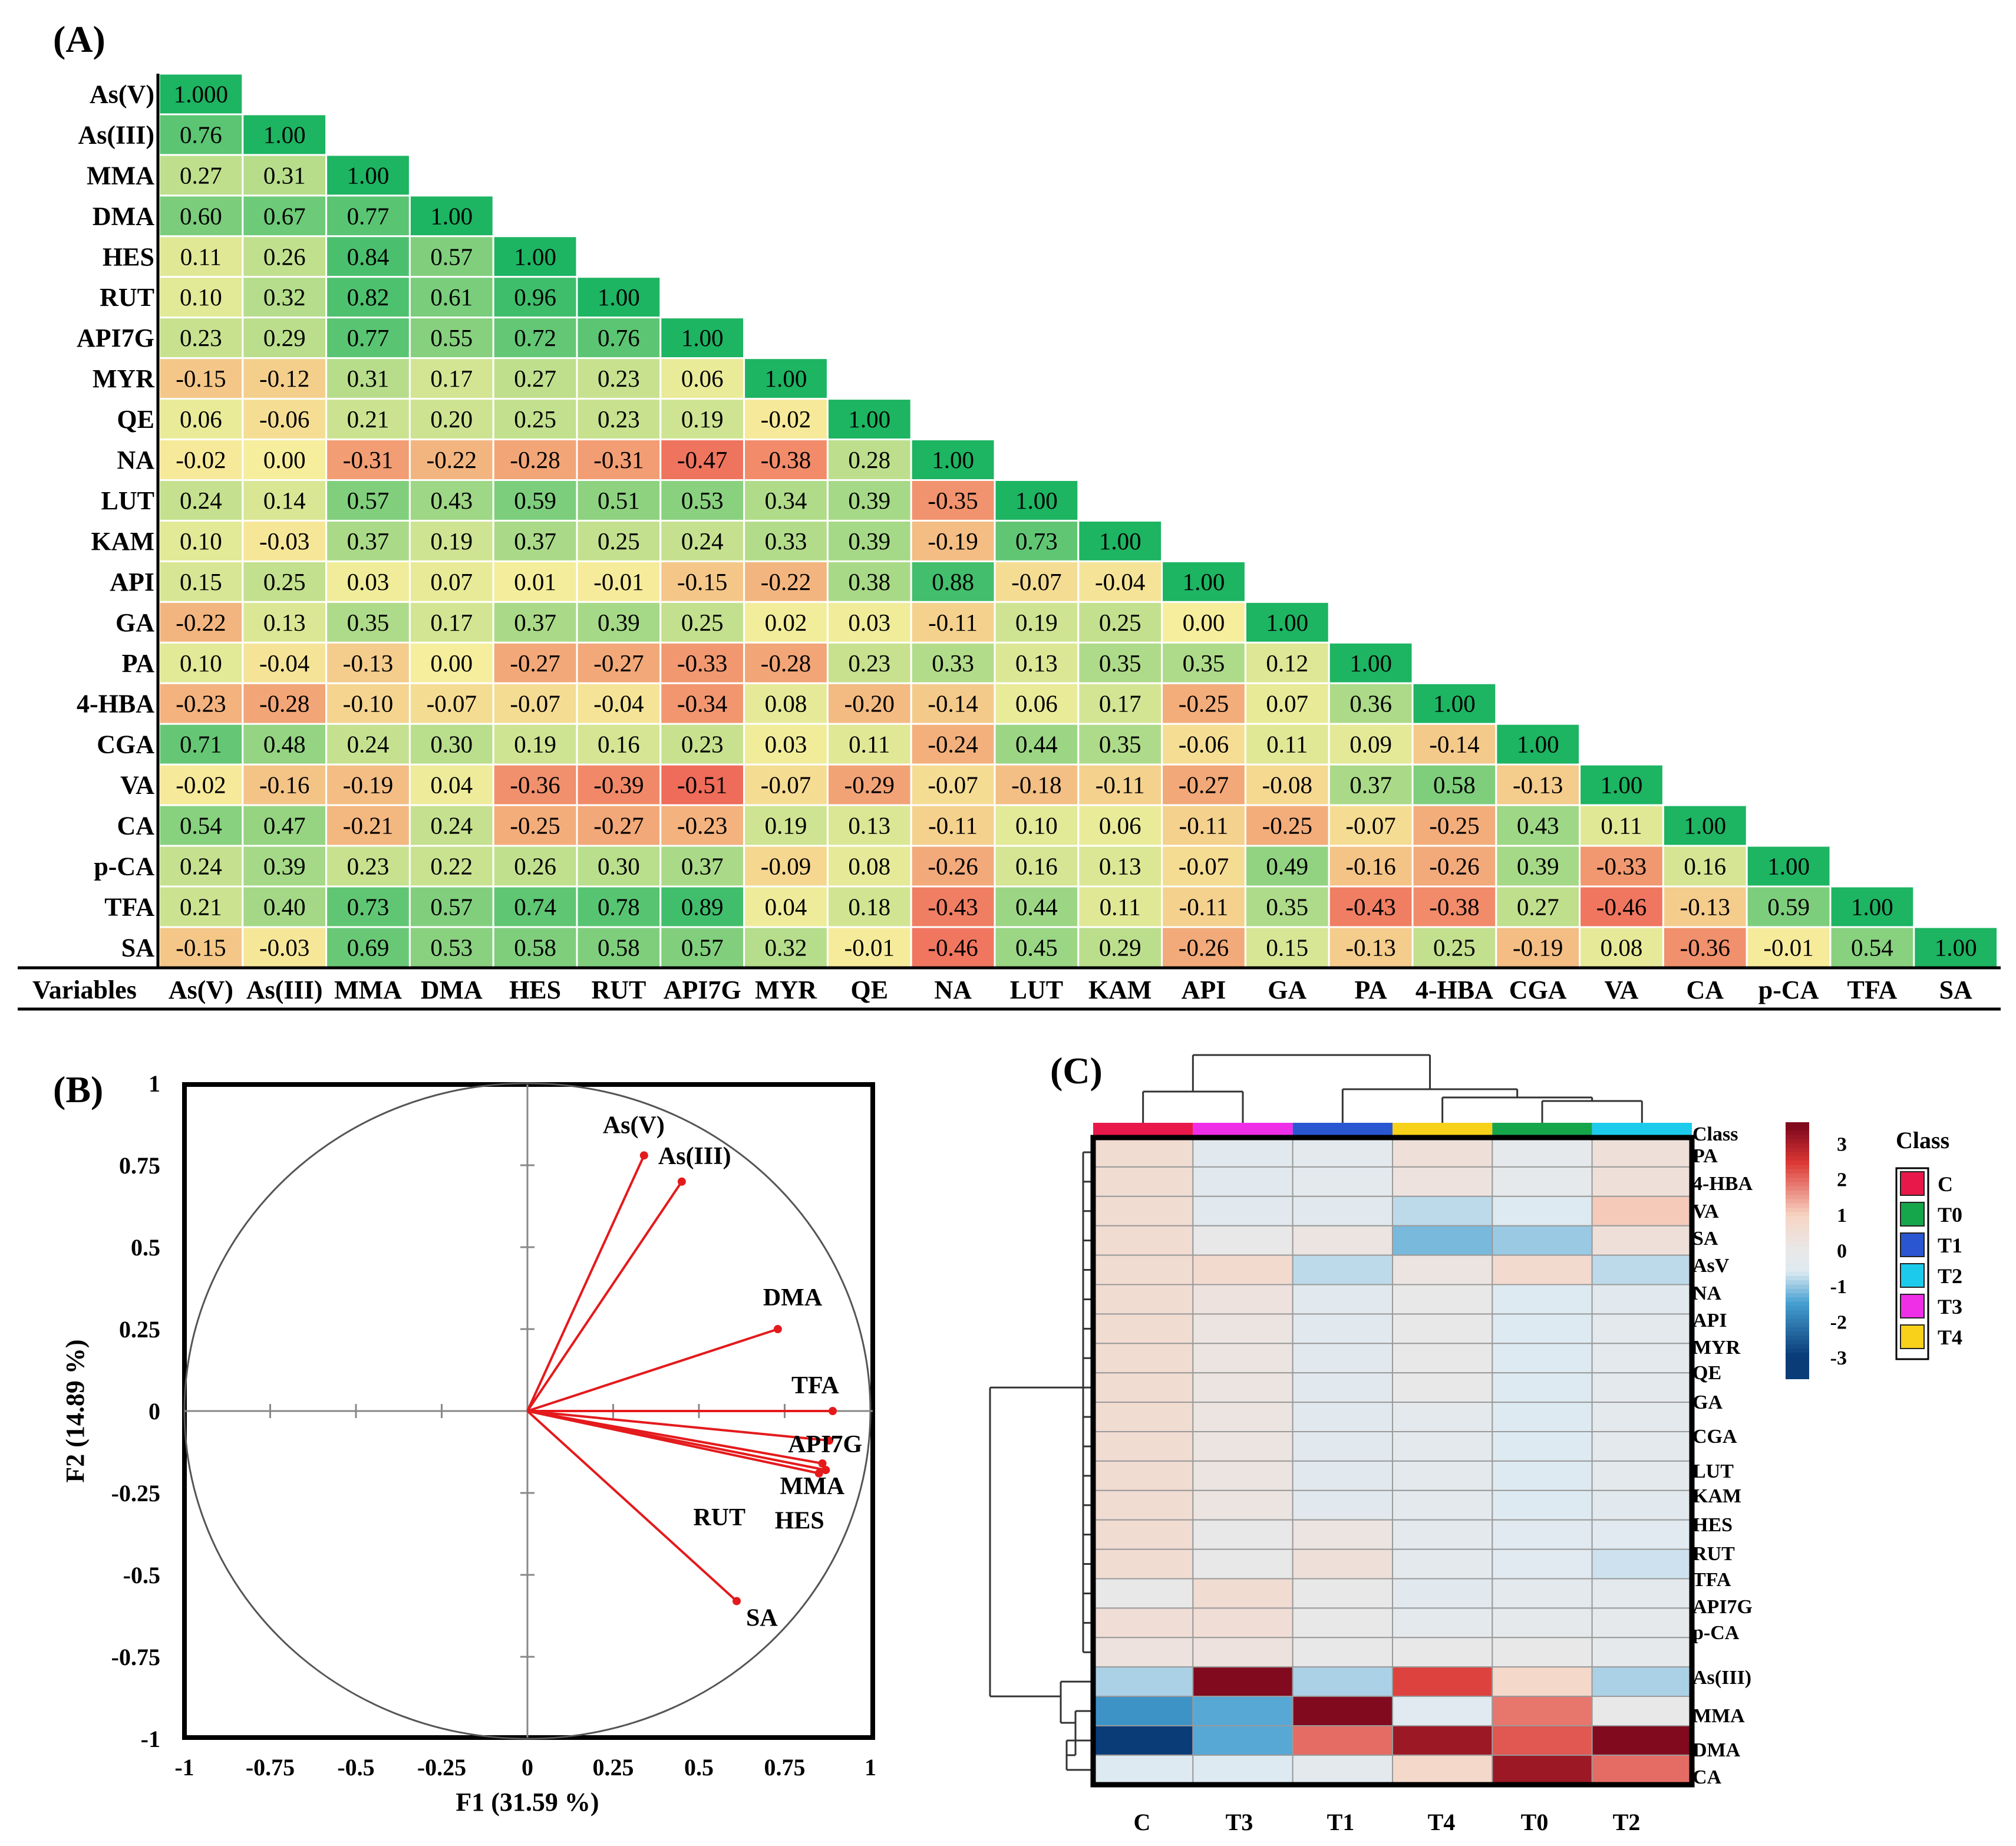 The image size is (2016, 1846). What do you see at coordinates (1371, 744) in the screenshot?
I see `corr-value: 0.09` at bounding box center [1371, 744].